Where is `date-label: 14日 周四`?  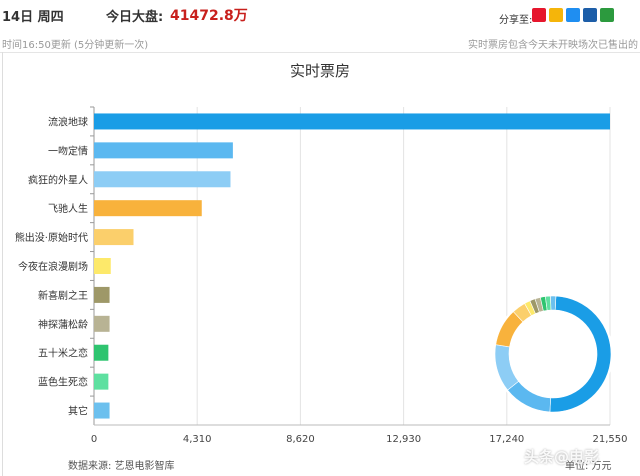
date-label: 14日 周四 is located at coordinates (33, 17).